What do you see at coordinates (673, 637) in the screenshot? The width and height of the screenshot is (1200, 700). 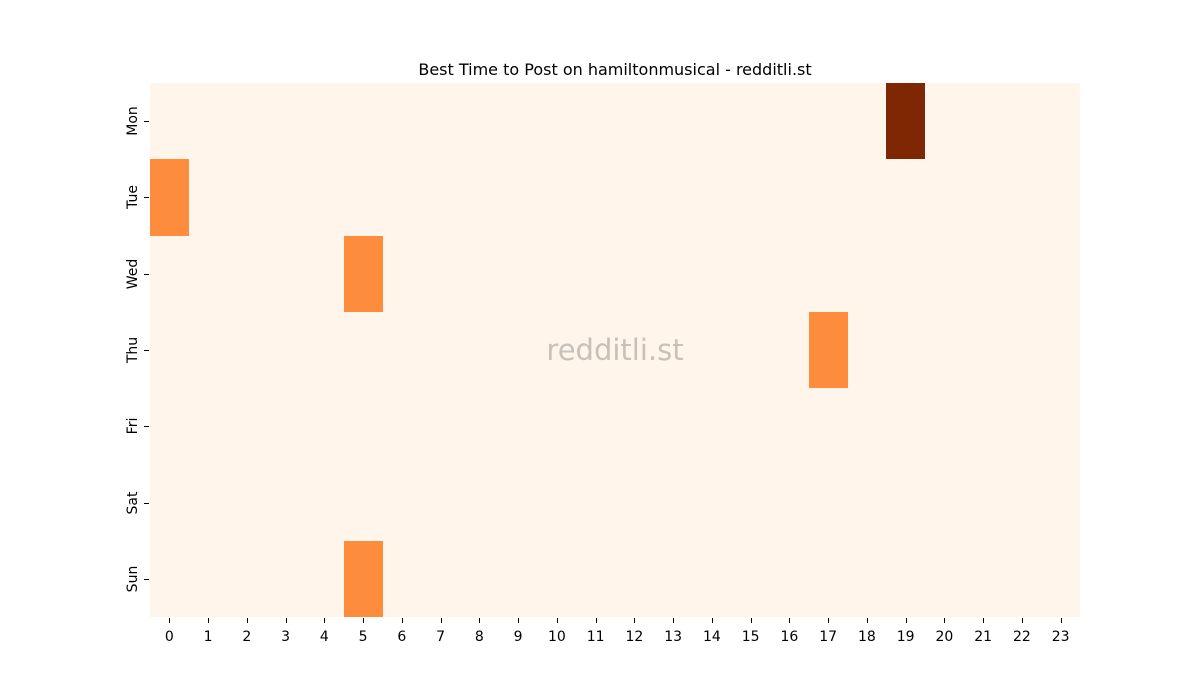 I see `x-tick-label: 13` at bounding box center [673, 637].